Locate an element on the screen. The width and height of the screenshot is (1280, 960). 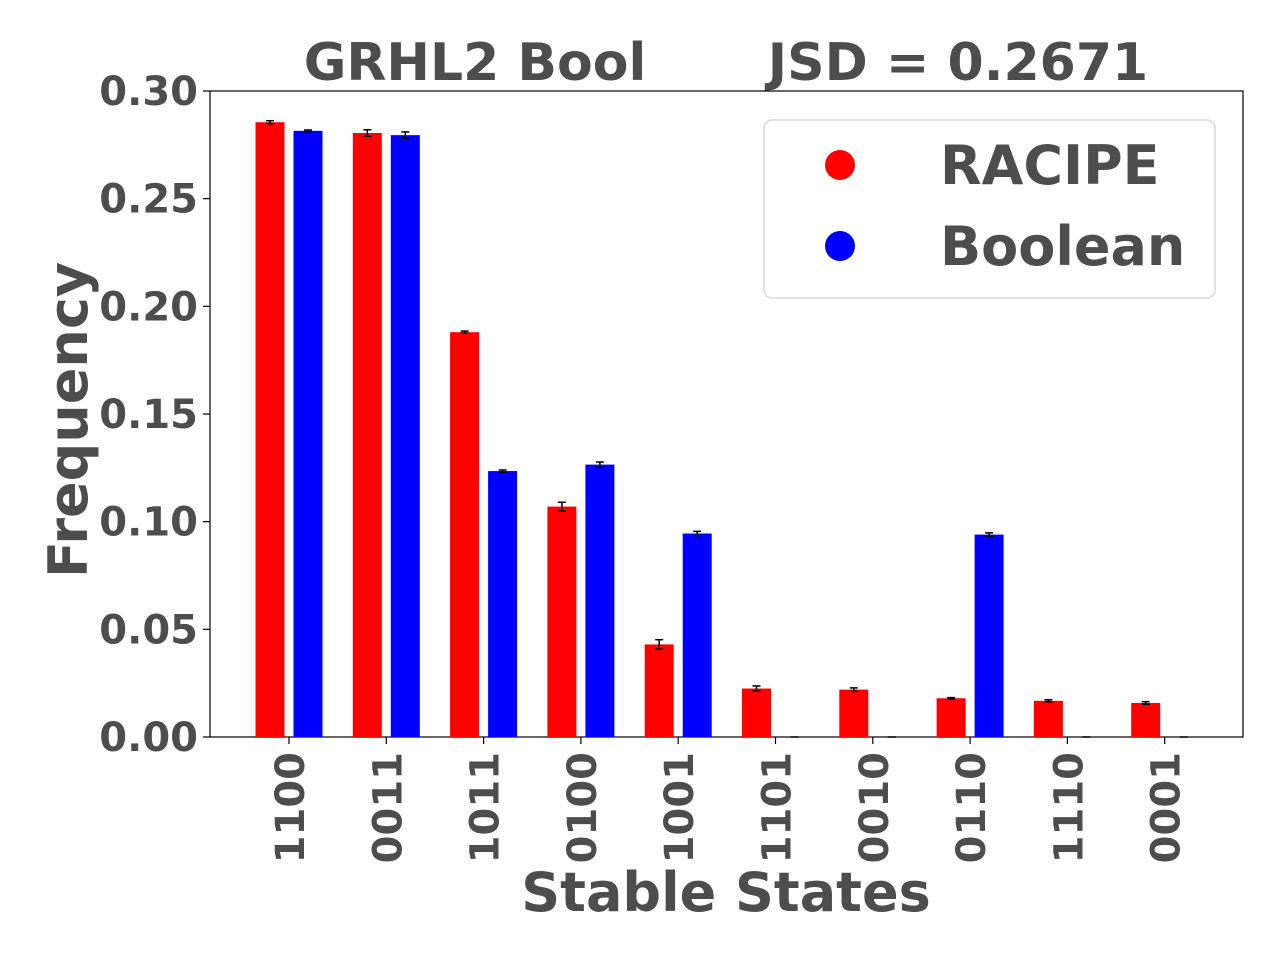
x-tick-label: 1101 is located at coordinates (778, 807).